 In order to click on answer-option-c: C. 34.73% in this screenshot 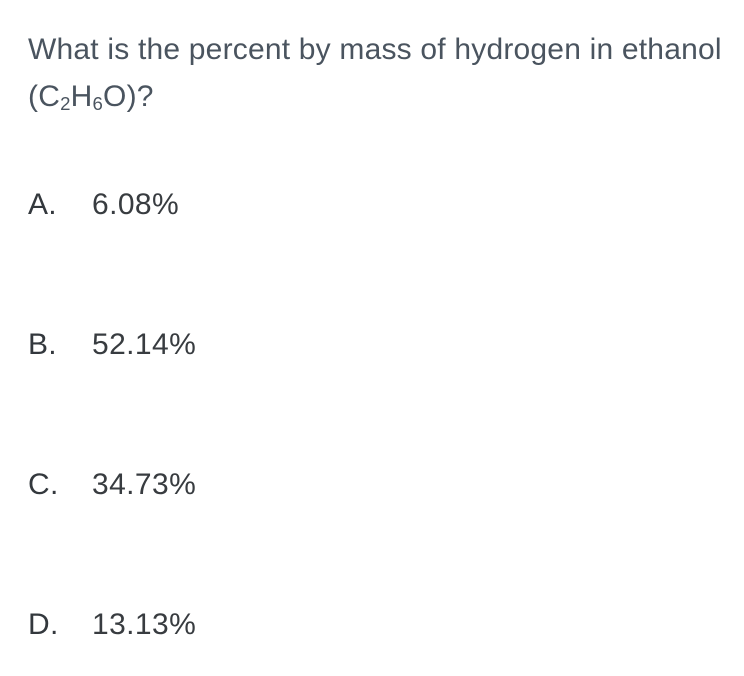, I will do `click(112, 485)`.